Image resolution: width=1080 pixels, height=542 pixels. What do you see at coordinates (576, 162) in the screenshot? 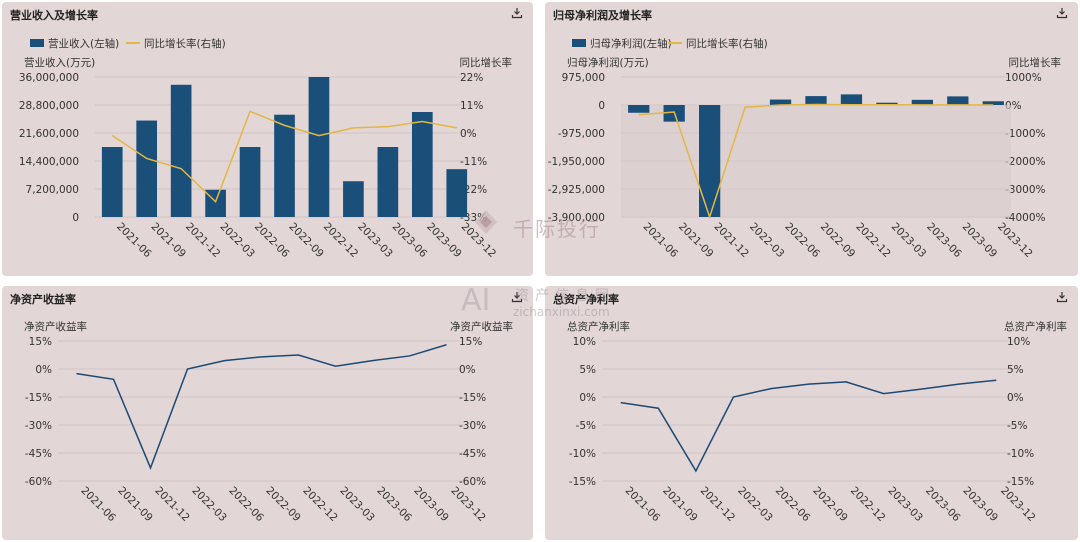
I see `y-tick-label-left: -1,950,000` at bounding box center [576, 162].